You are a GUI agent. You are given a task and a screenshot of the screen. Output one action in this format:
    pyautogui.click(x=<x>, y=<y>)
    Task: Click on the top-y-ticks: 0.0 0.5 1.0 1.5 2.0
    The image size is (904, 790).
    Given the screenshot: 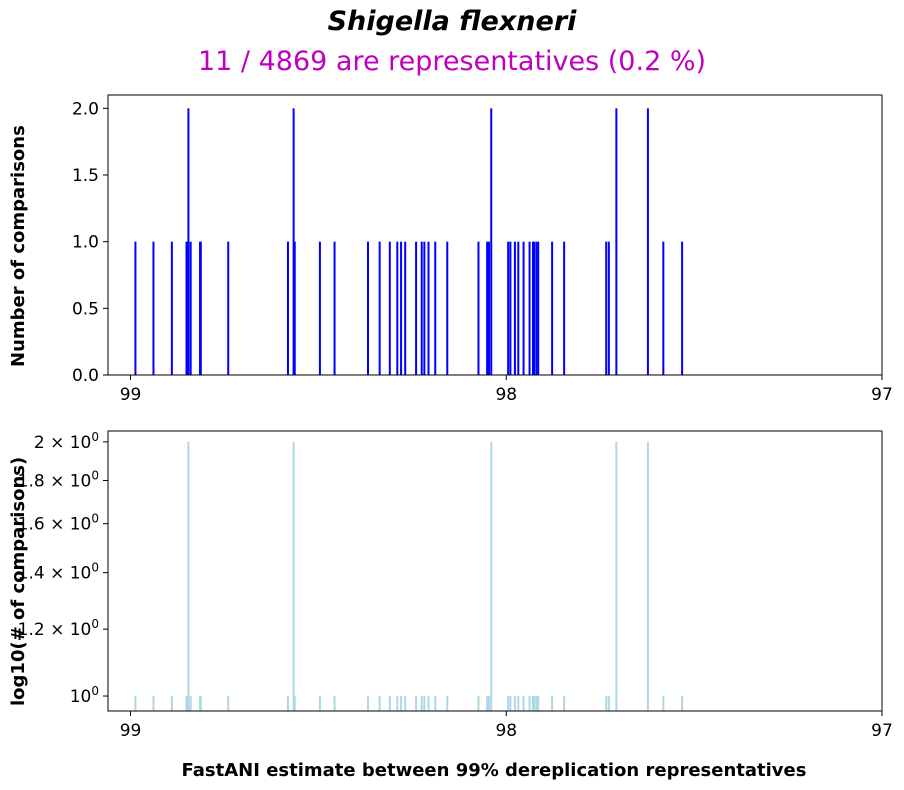 What is the action you would take?
    pyautogui.click(x=90, y=242)
    